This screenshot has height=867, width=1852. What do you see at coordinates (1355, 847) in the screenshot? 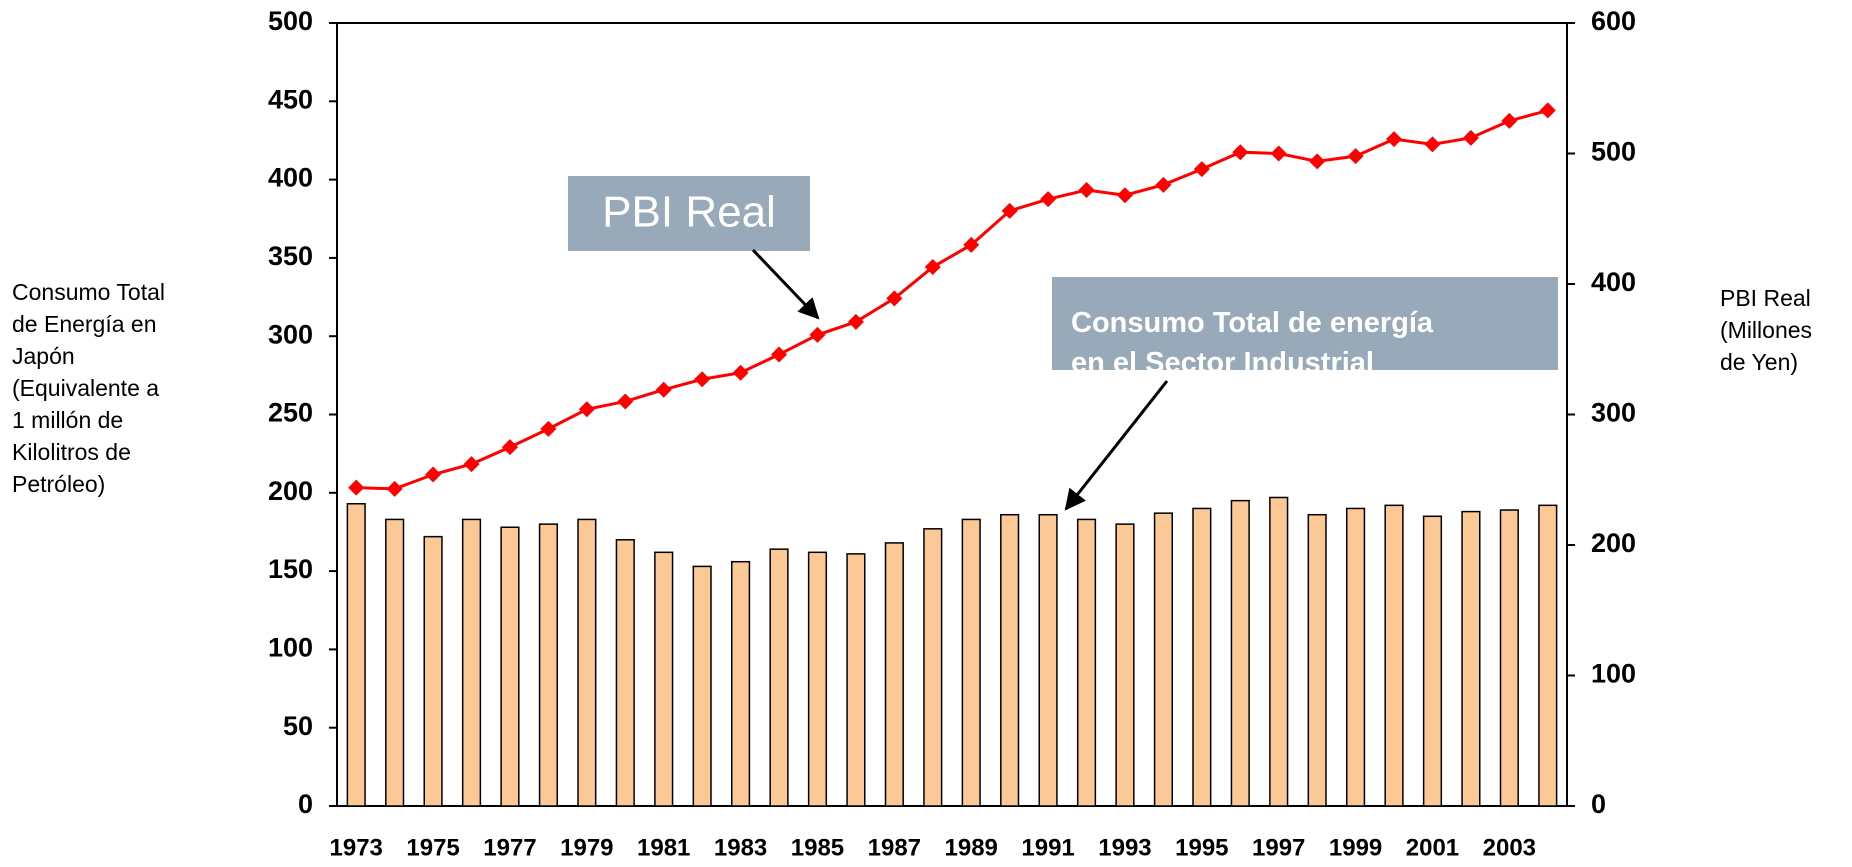
I see `x-tick-label: 1999` at bounding box center [1355, 847].